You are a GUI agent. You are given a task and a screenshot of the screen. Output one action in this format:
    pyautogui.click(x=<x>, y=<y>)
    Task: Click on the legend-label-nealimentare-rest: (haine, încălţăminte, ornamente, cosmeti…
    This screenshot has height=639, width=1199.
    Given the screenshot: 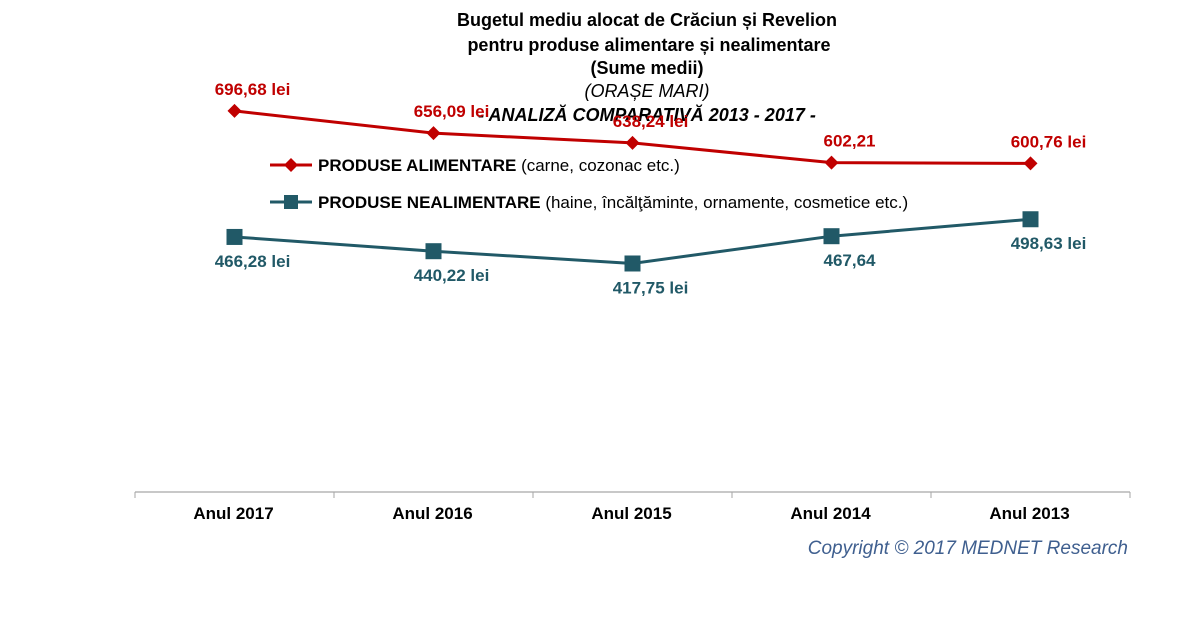 What is the action you would take?
    pyautogui.click(x=725, y=202)
    